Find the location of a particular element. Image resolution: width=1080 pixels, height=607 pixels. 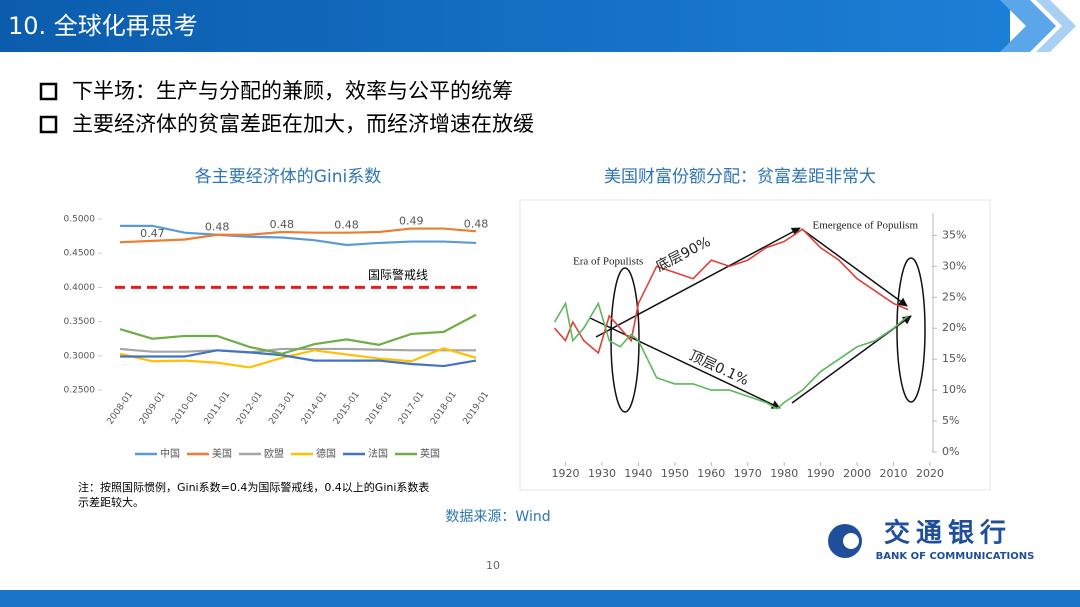

x-tick-label: 1930 is located at coordinates (602, 473).